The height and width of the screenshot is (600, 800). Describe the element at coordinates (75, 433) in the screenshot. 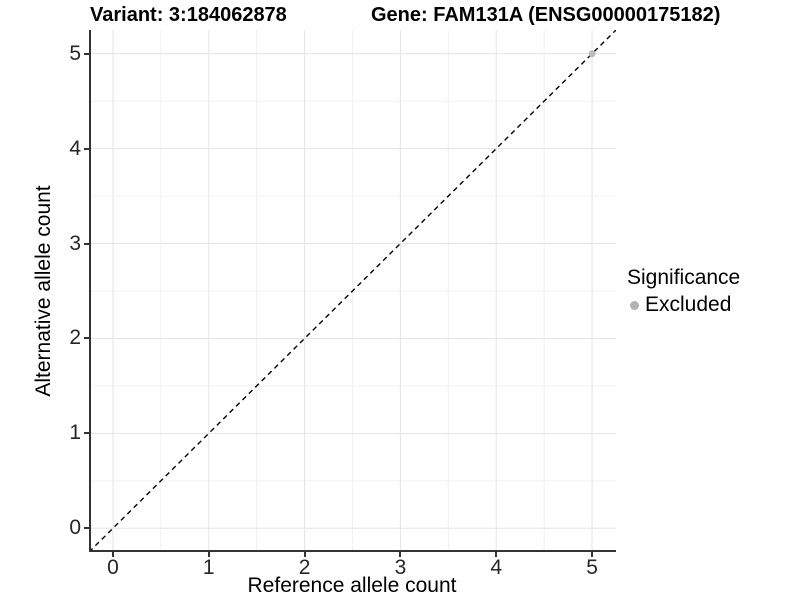

I see `y-tick-label: 1` at that location.